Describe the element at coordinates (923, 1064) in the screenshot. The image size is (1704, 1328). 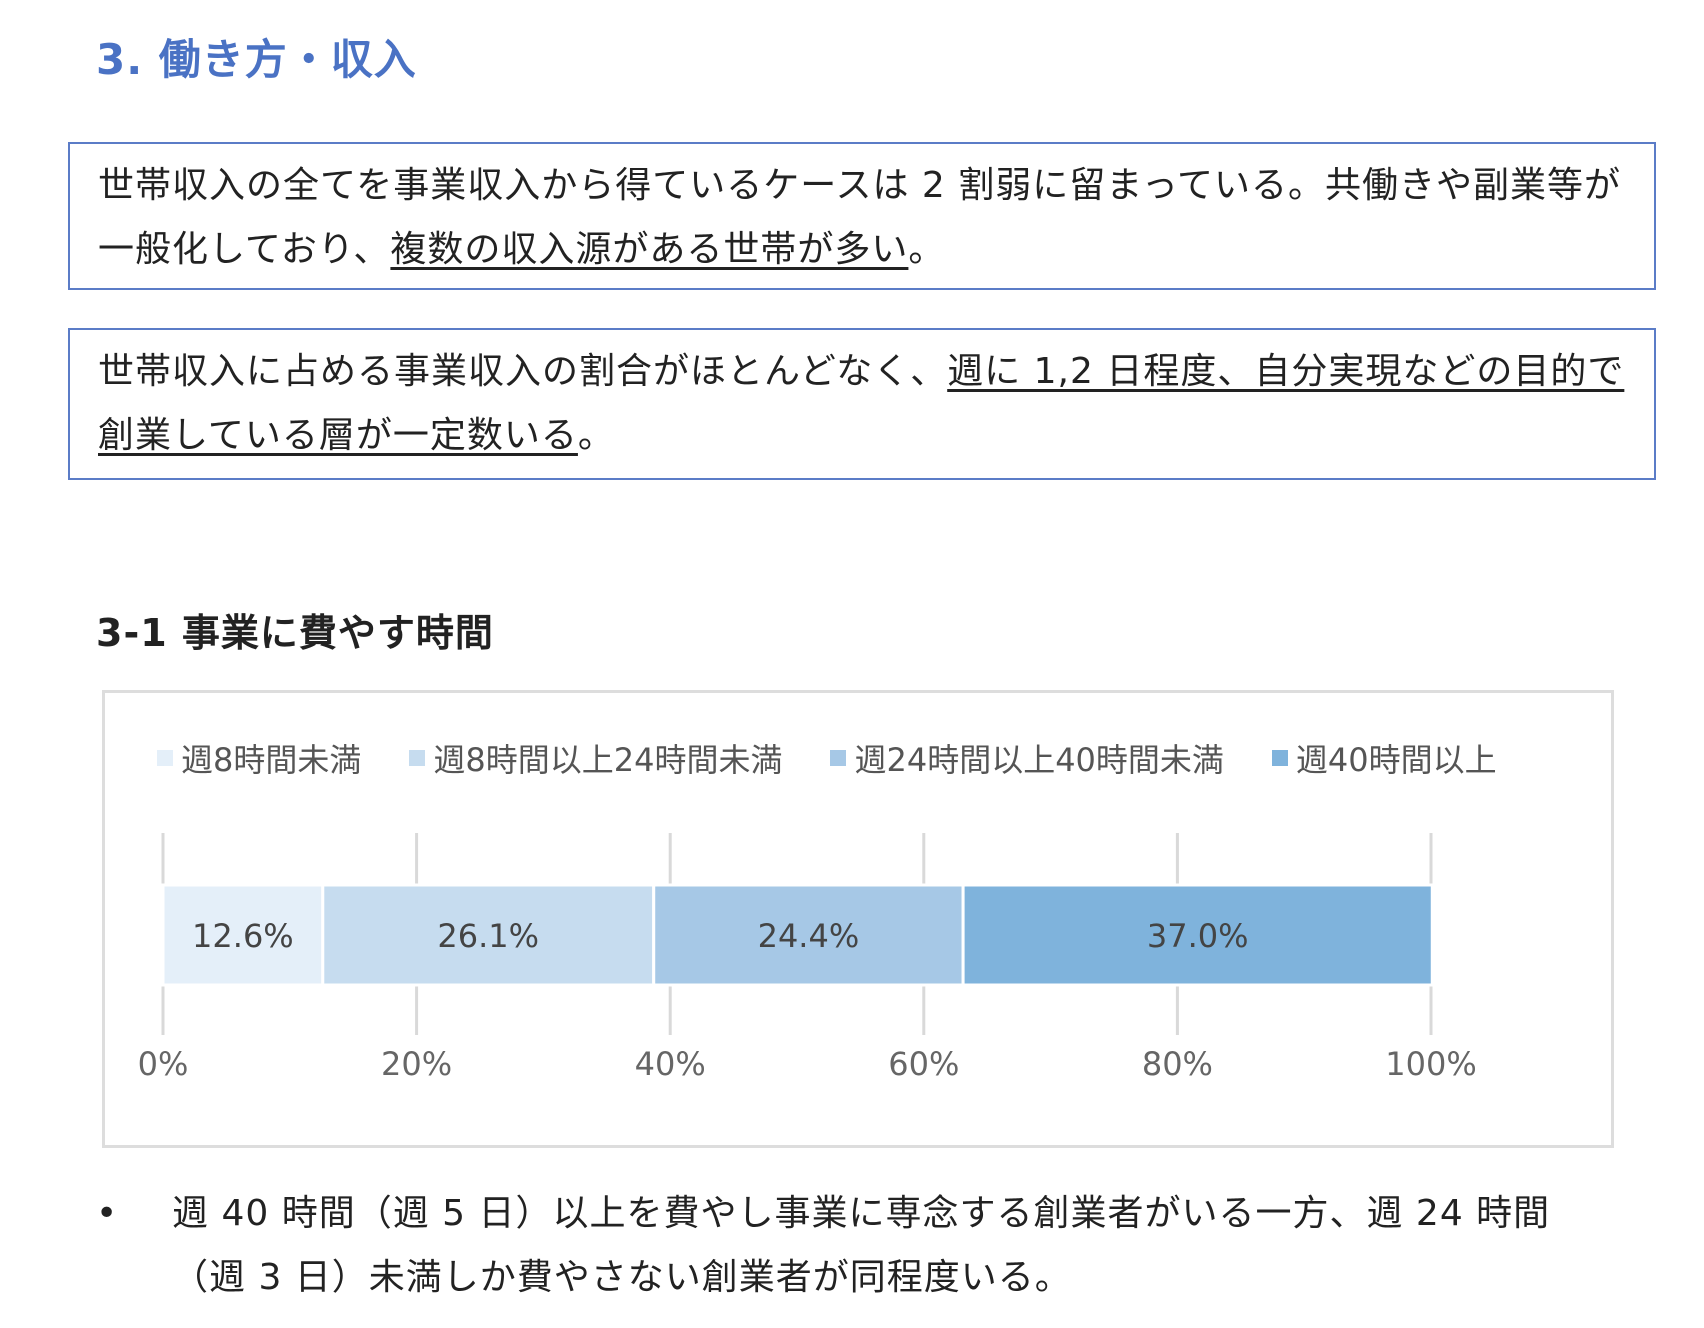
I see `x-tick-label: 60%` at that location.